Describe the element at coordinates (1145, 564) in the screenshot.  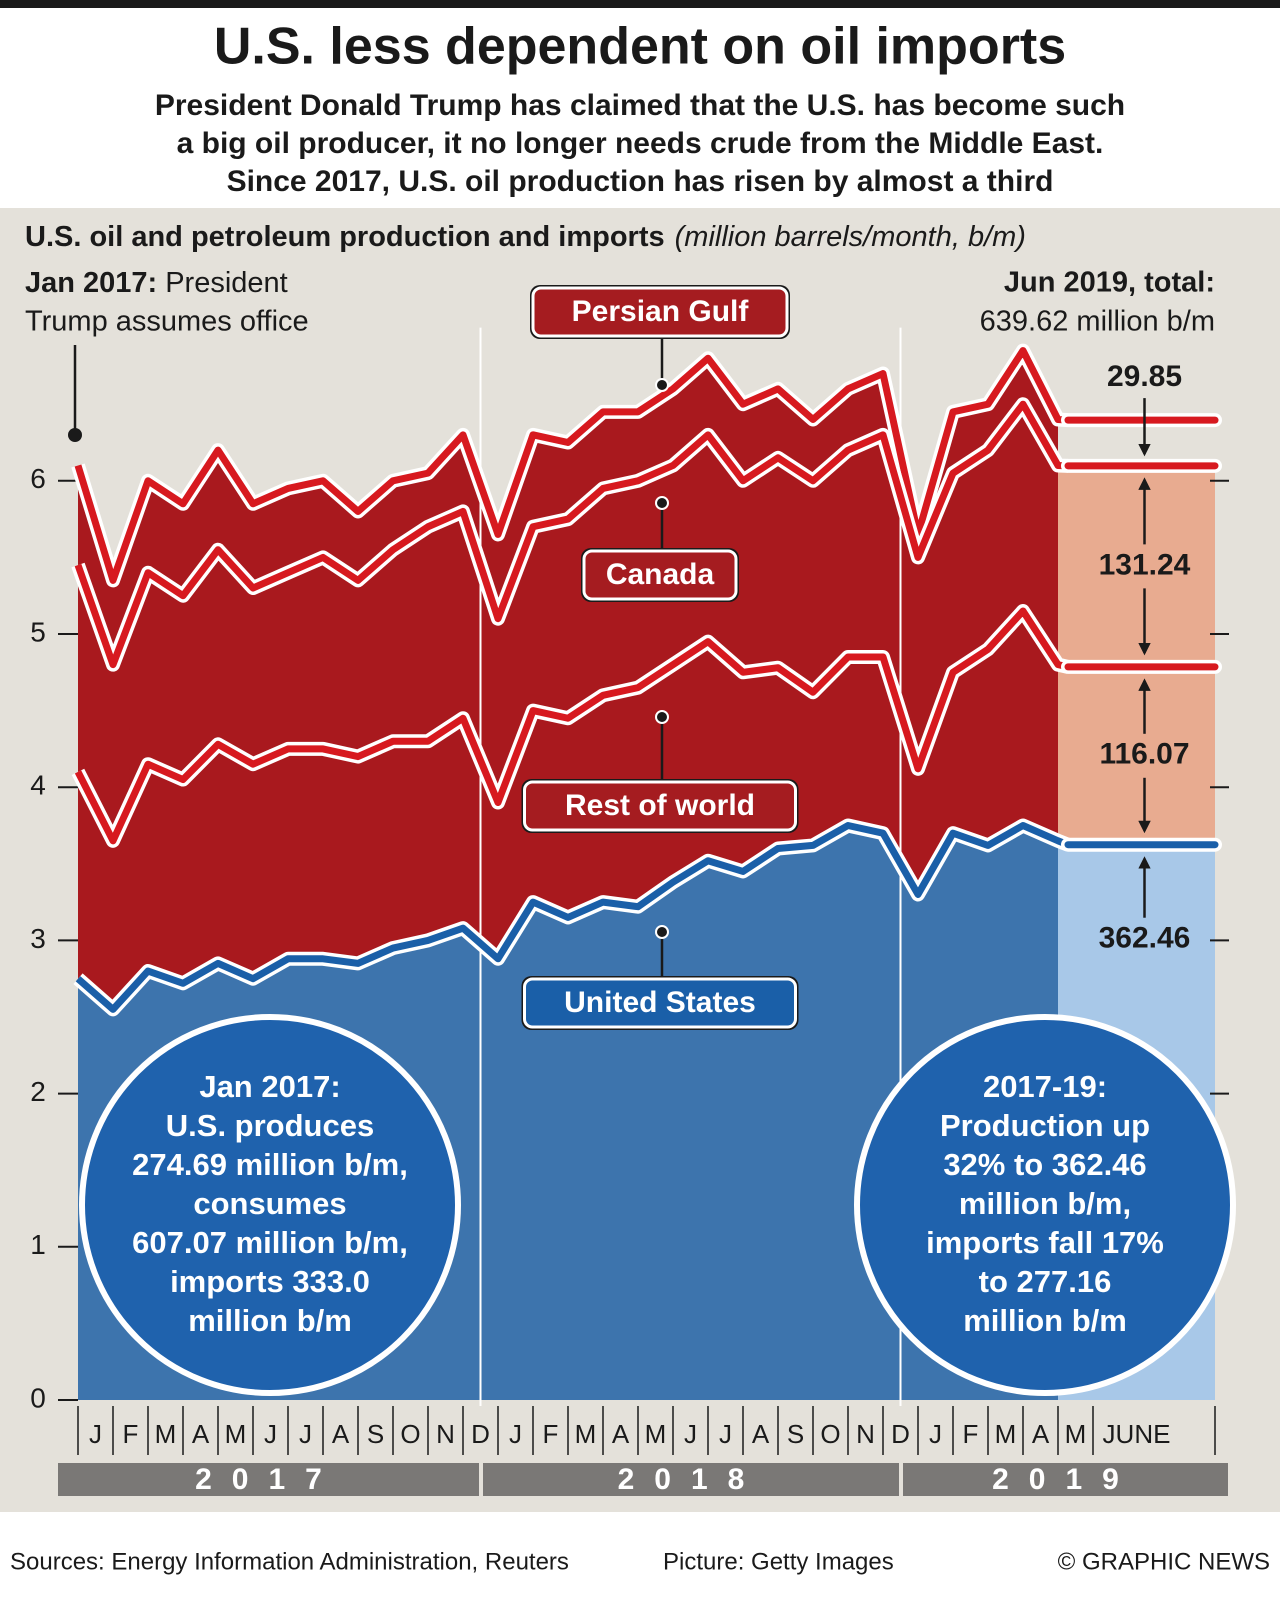
I see `value-label: 131.24` at that location.